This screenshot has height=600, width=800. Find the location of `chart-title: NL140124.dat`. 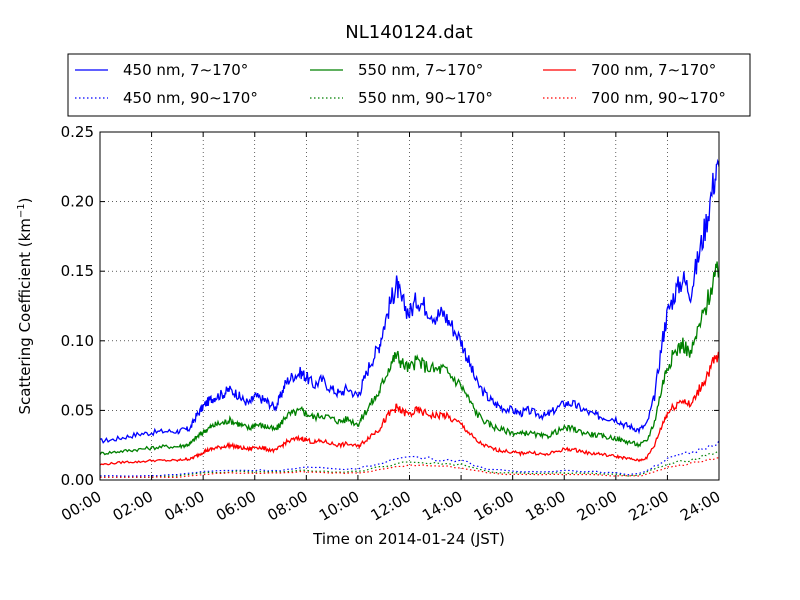

chart-title: NL140124.dat is located at coordinates (408, 32).